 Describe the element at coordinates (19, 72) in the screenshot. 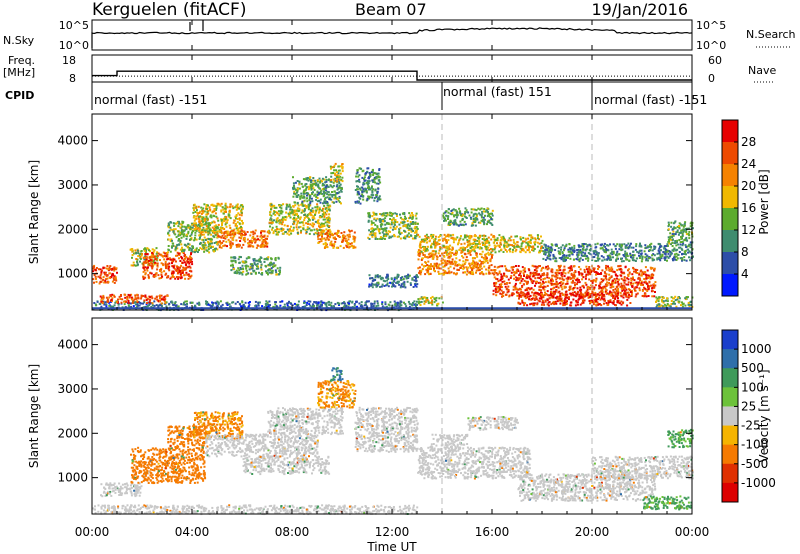

I see `freq-unit: [MHz]` at that location.